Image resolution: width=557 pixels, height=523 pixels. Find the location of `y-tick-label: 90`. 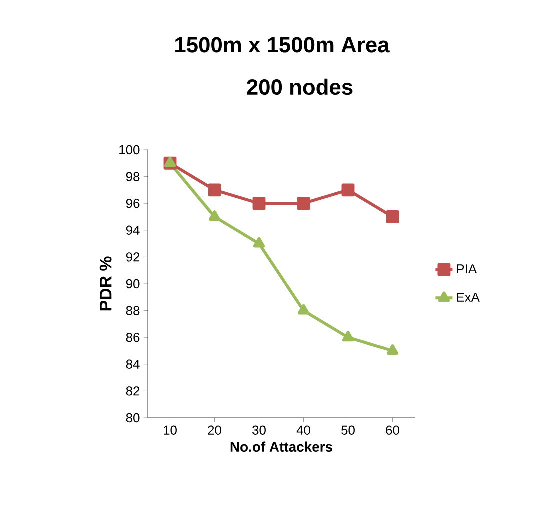

y-tick-label: 90 is located at coordinates (133, 284).